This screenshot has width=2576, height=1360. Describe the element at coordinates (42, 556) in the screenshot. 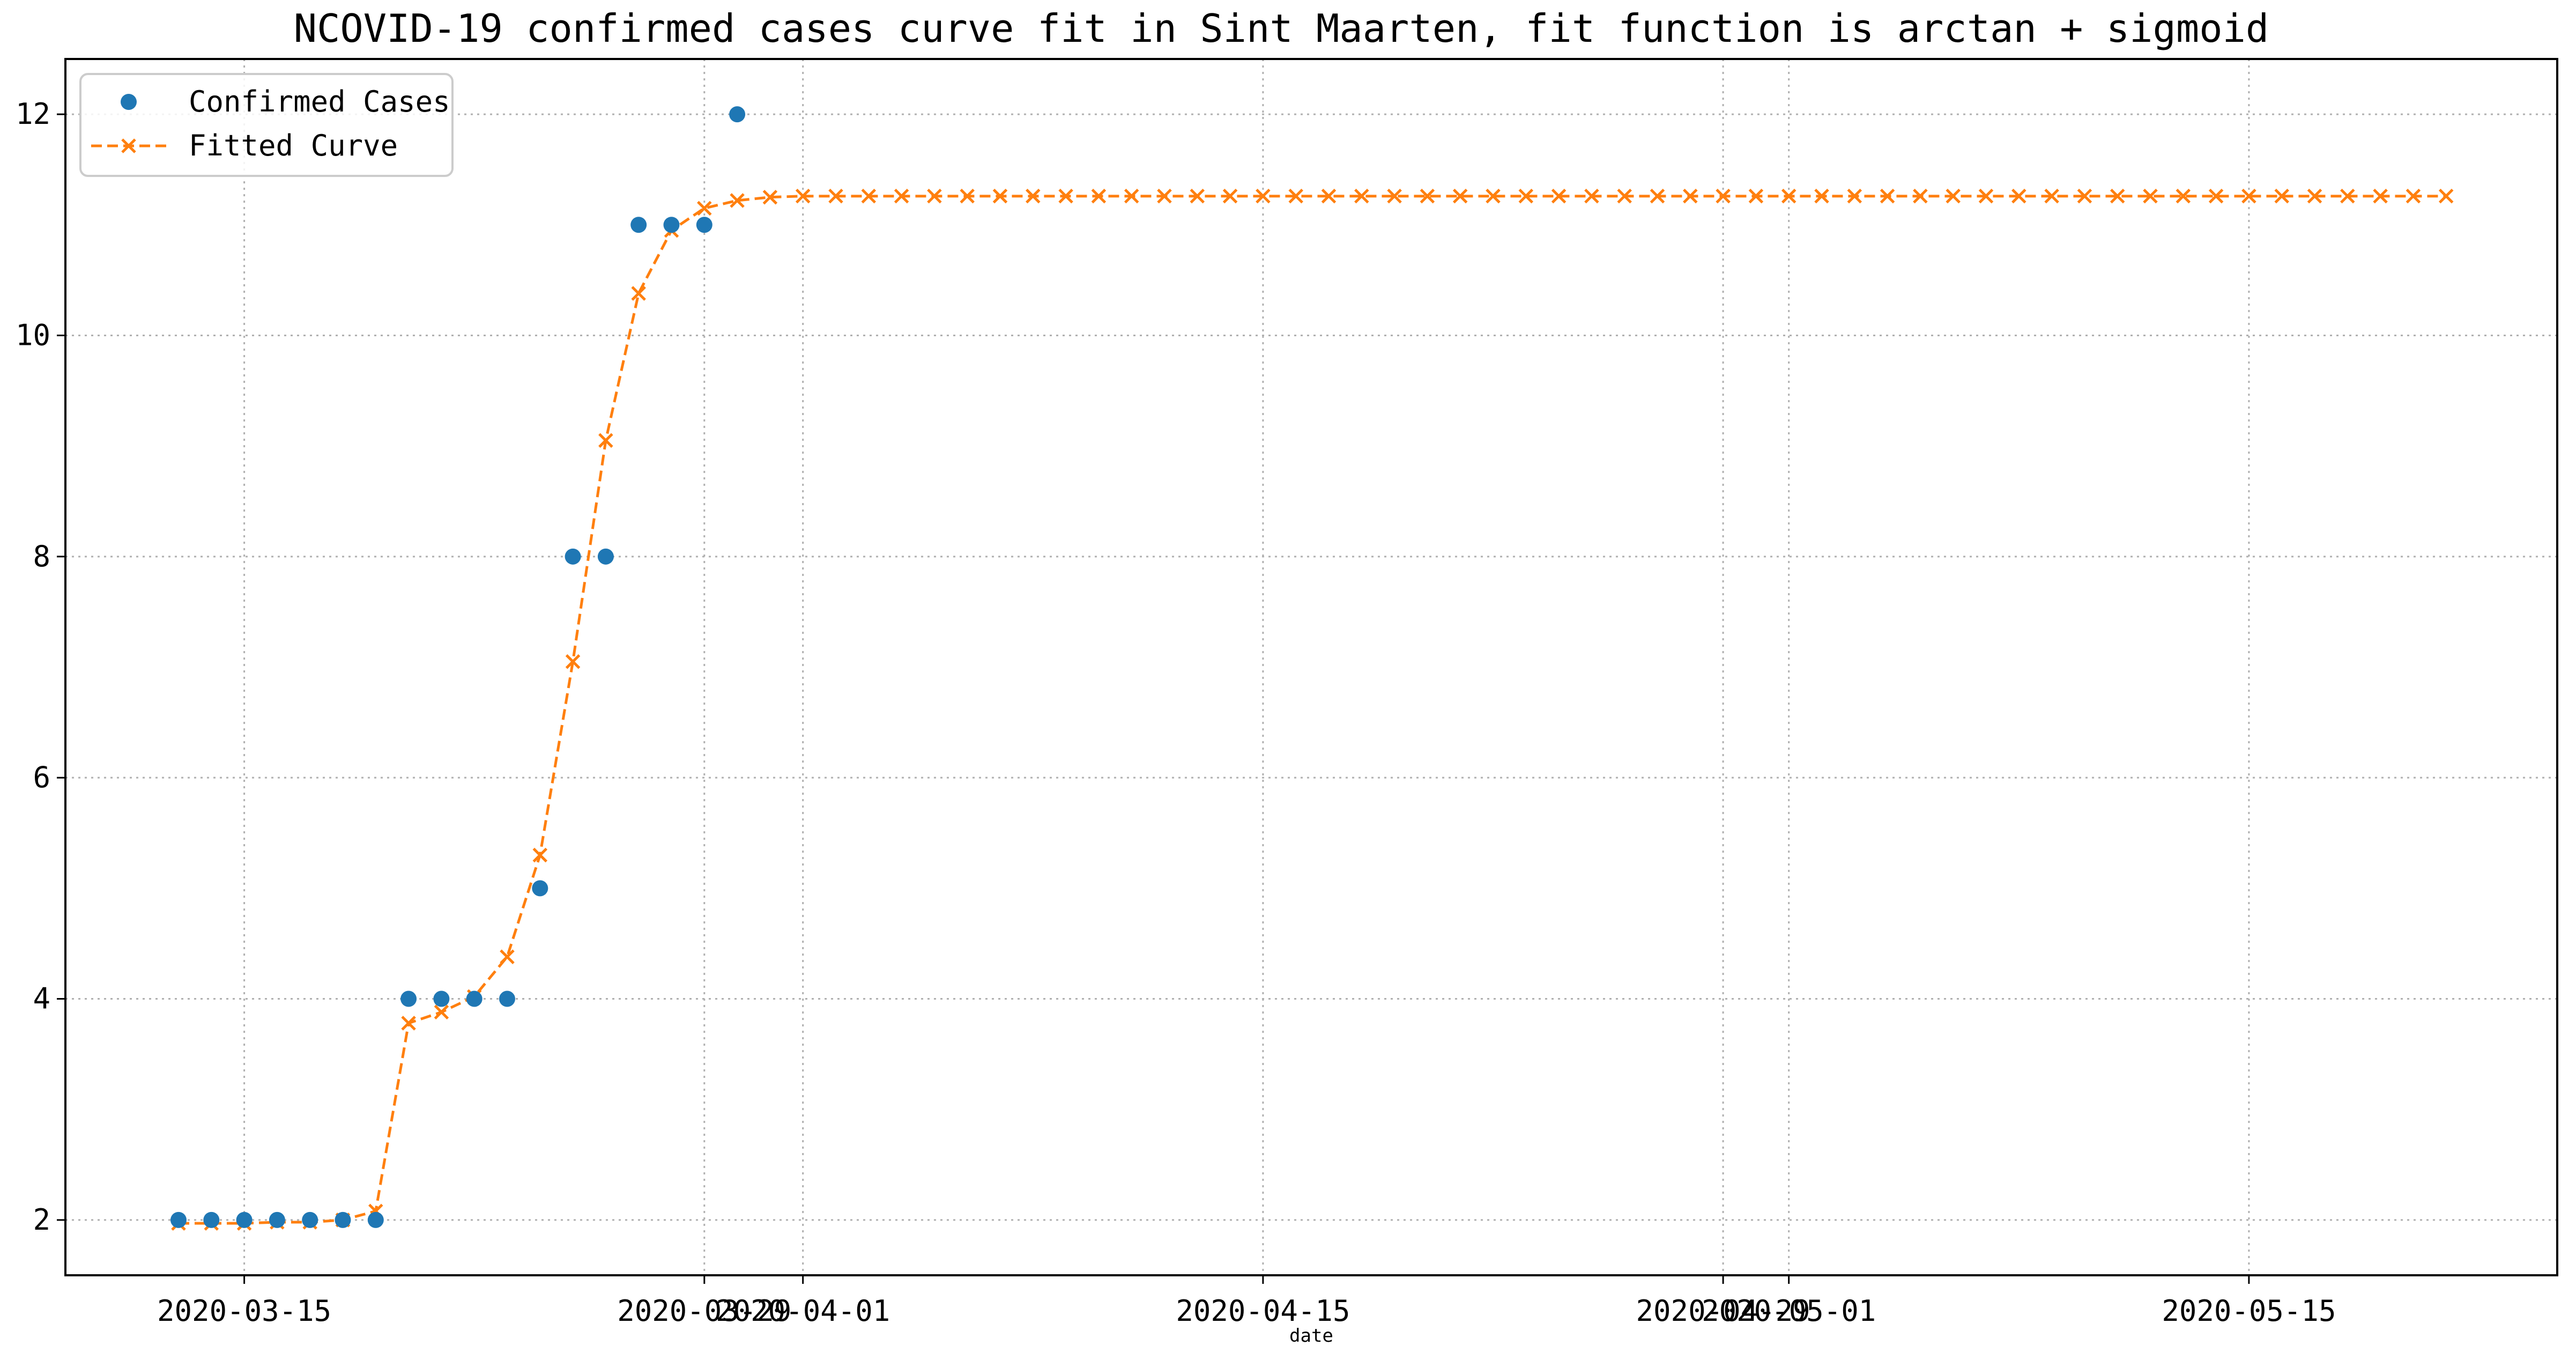

I see `y-tick-label: 8` at that location.